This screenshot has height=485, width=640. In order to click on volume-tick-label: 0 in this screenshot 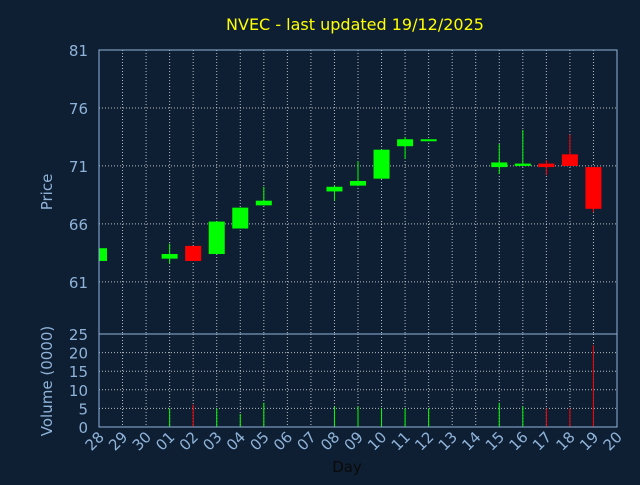, I will do `click(83, 428)`.